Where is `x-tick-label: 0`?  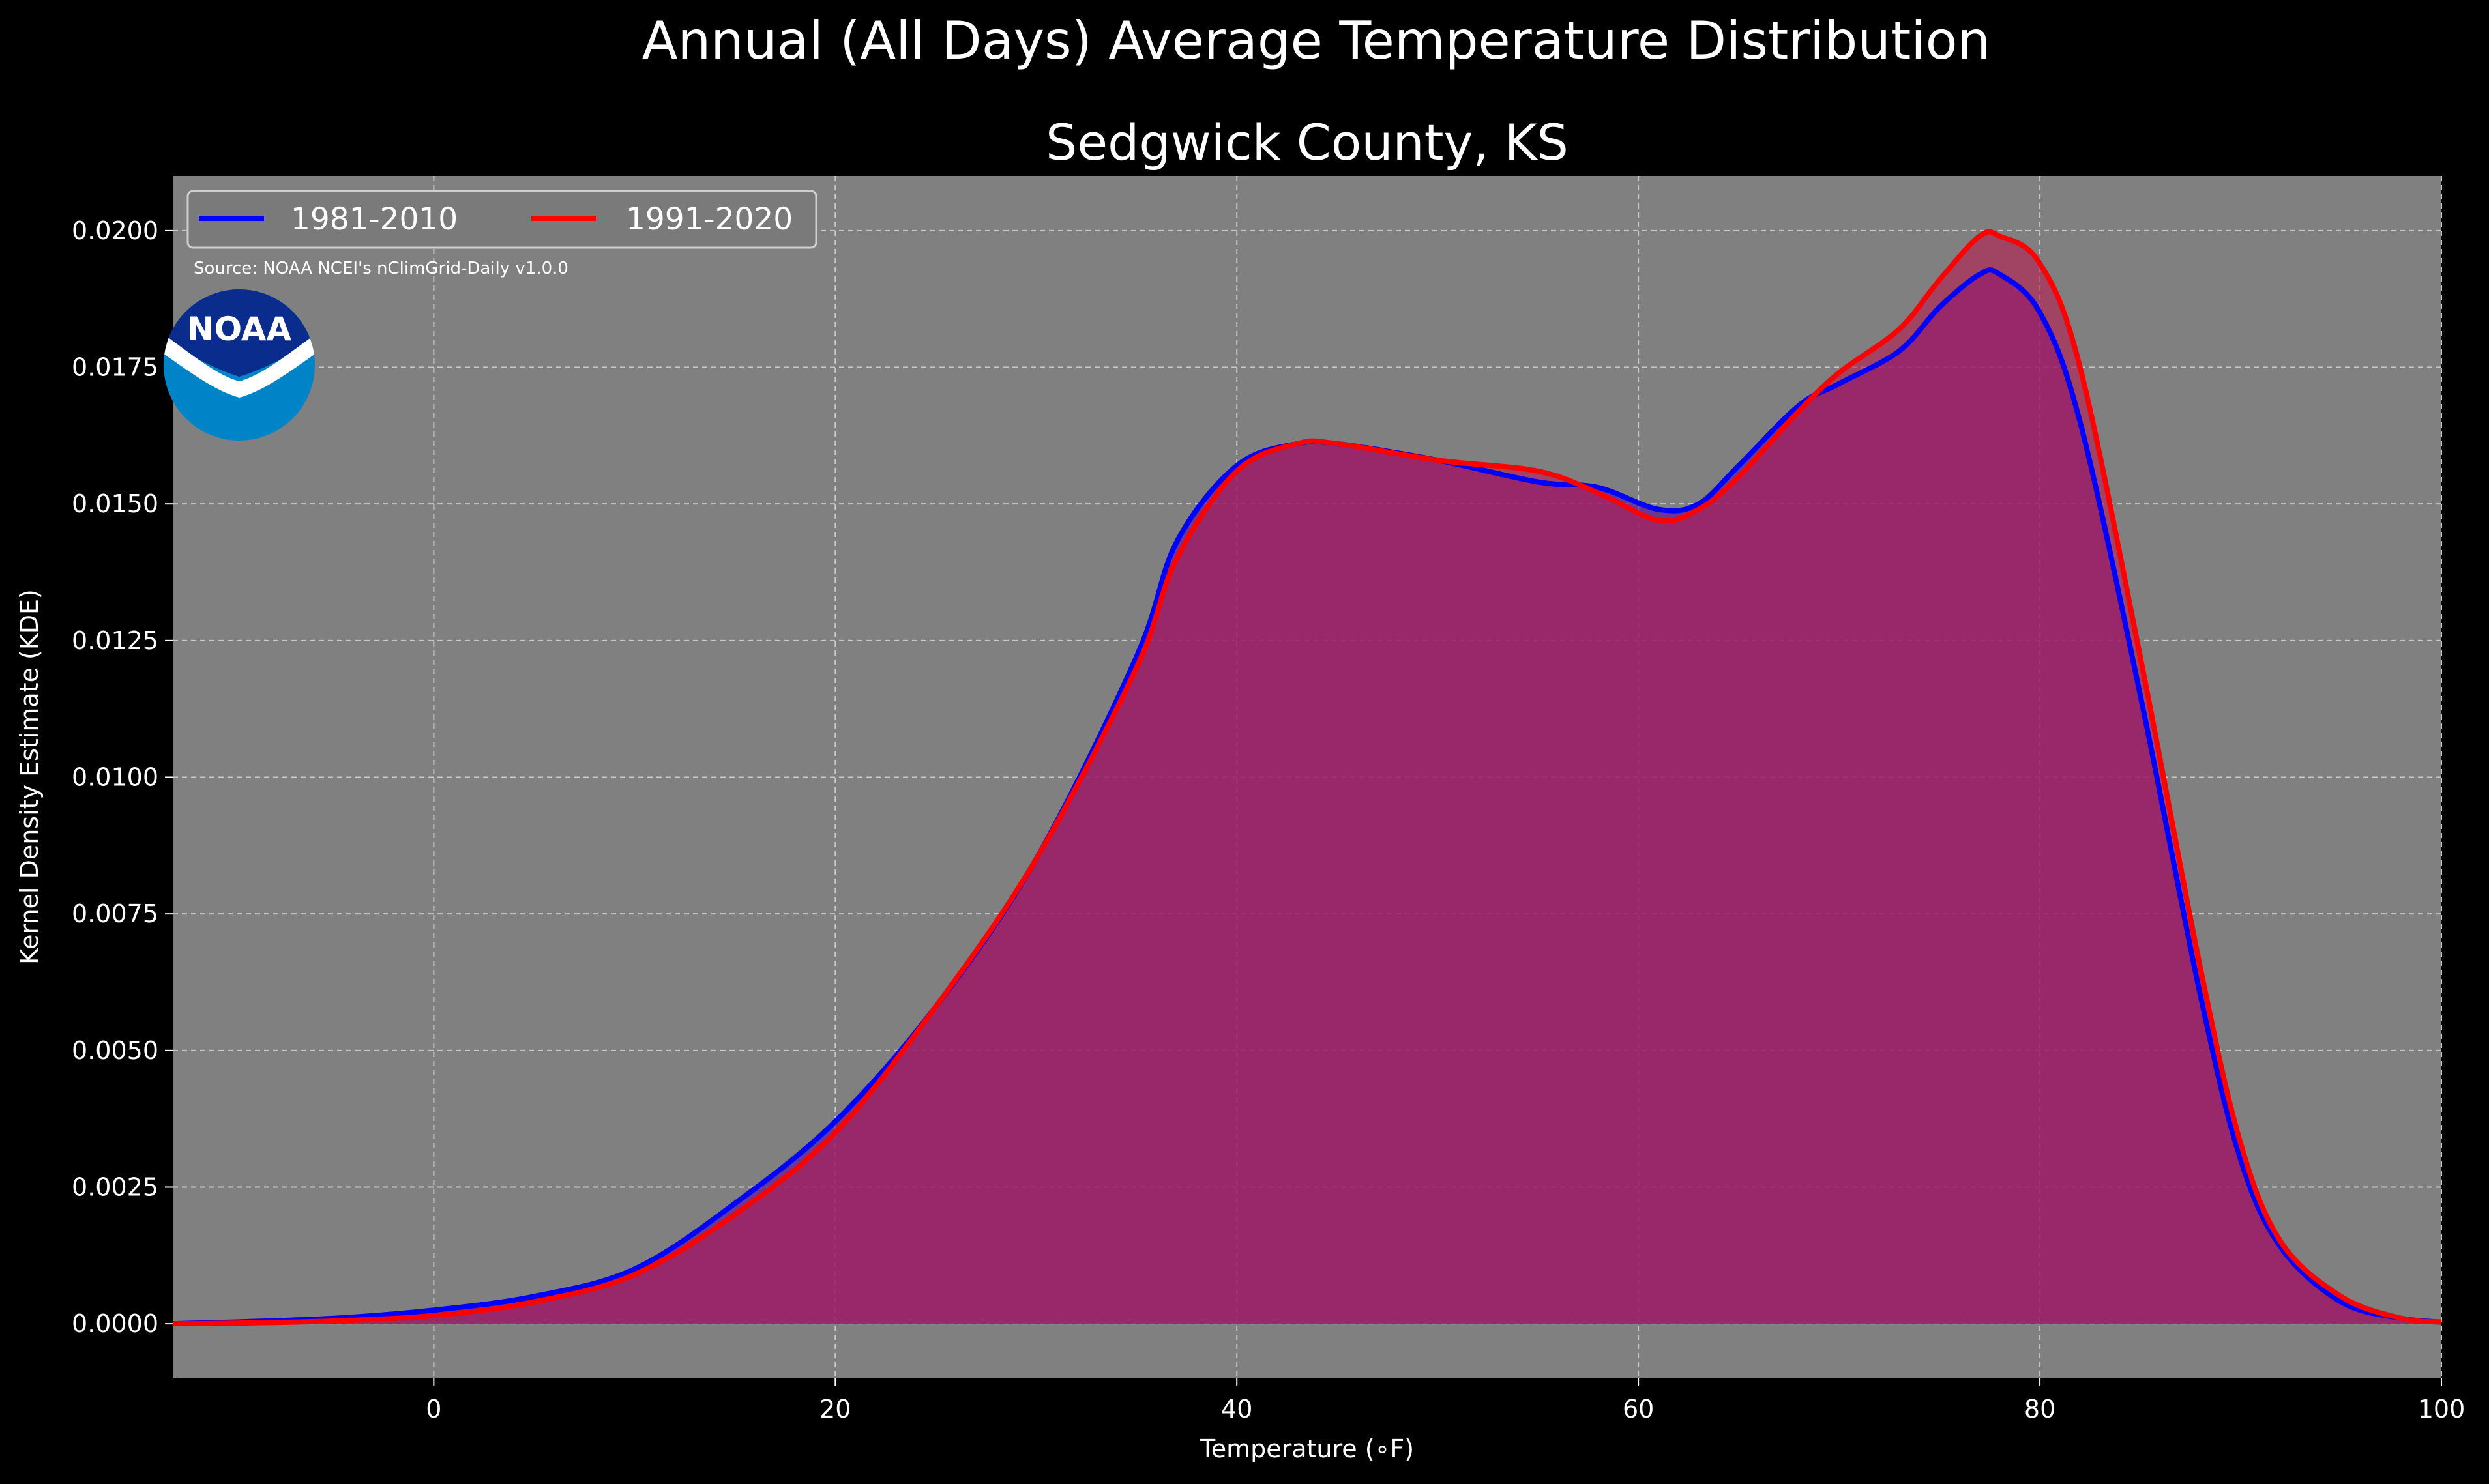 x-tick-label: 0 is located at coordinates (433, 1409).